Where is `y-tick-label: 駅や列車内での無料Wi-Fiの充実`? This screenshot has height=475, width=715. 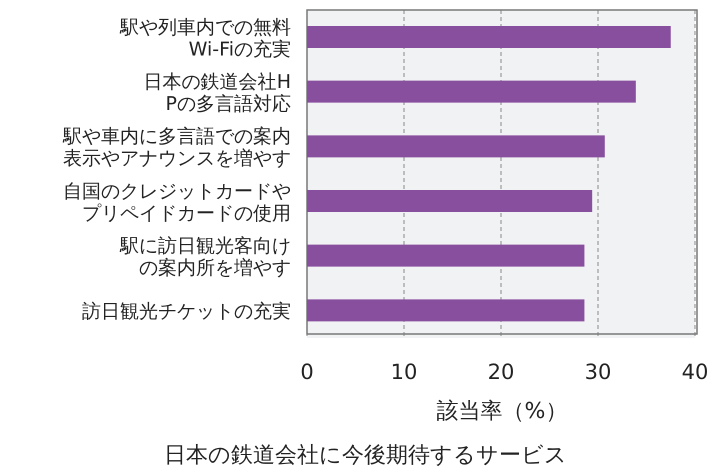 y-tick-label: 駅や列車内での無料Wi-Fiの充実 is located at coordinates (205, 38).